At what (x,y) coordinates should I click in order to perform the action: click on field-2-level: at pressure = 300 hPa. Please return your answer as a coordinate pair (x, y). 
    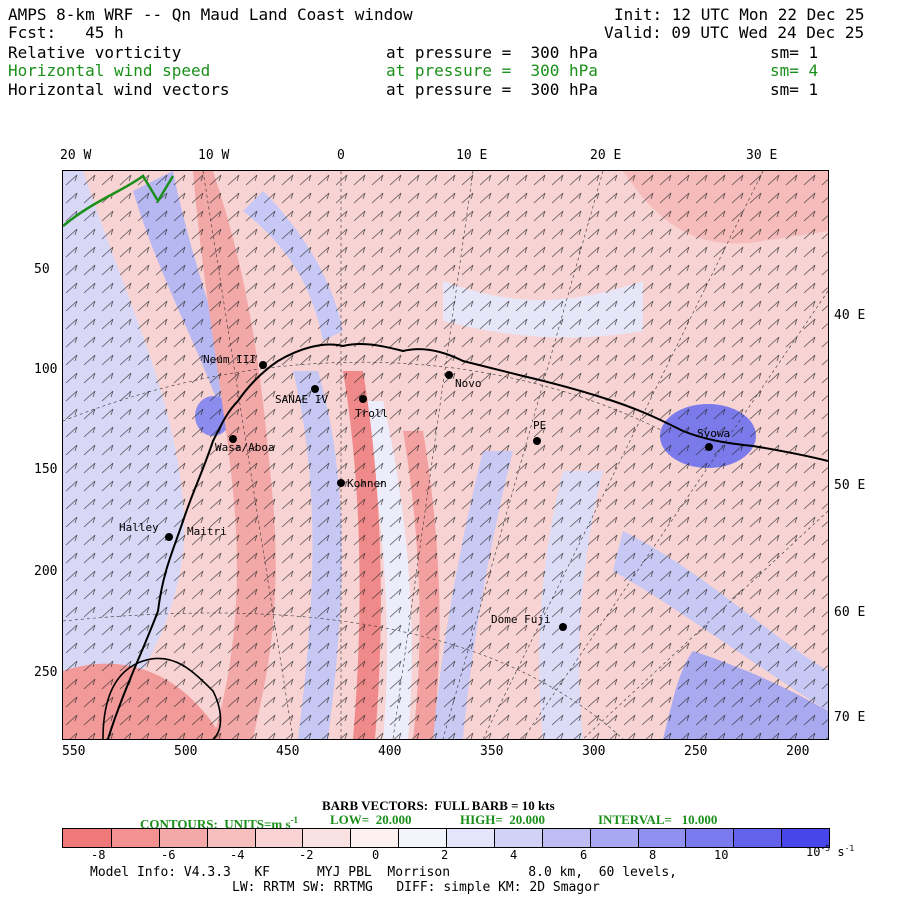
    Looking at the image, I should click on (492, 70).